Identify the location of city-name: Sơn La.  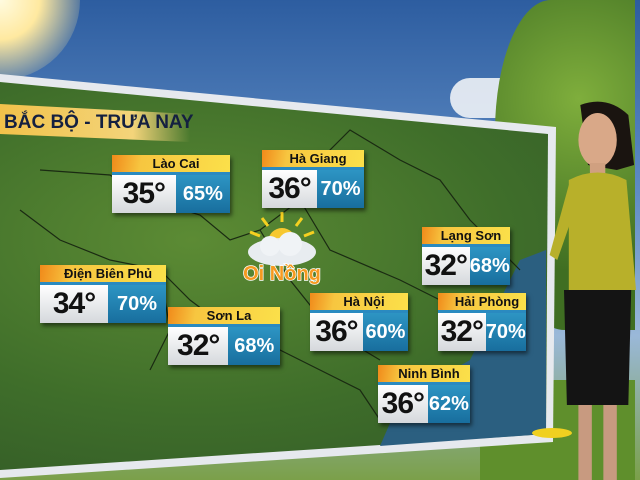
(224, 317).